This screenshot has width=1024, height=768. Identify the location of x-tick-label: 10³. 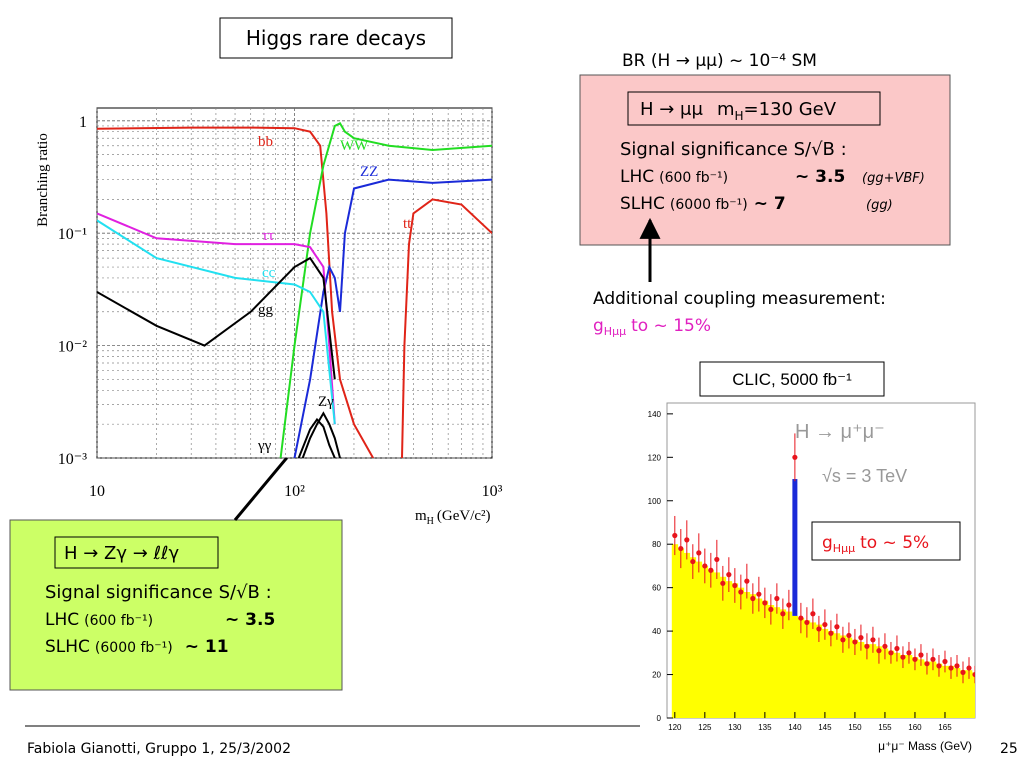
(492, 491).